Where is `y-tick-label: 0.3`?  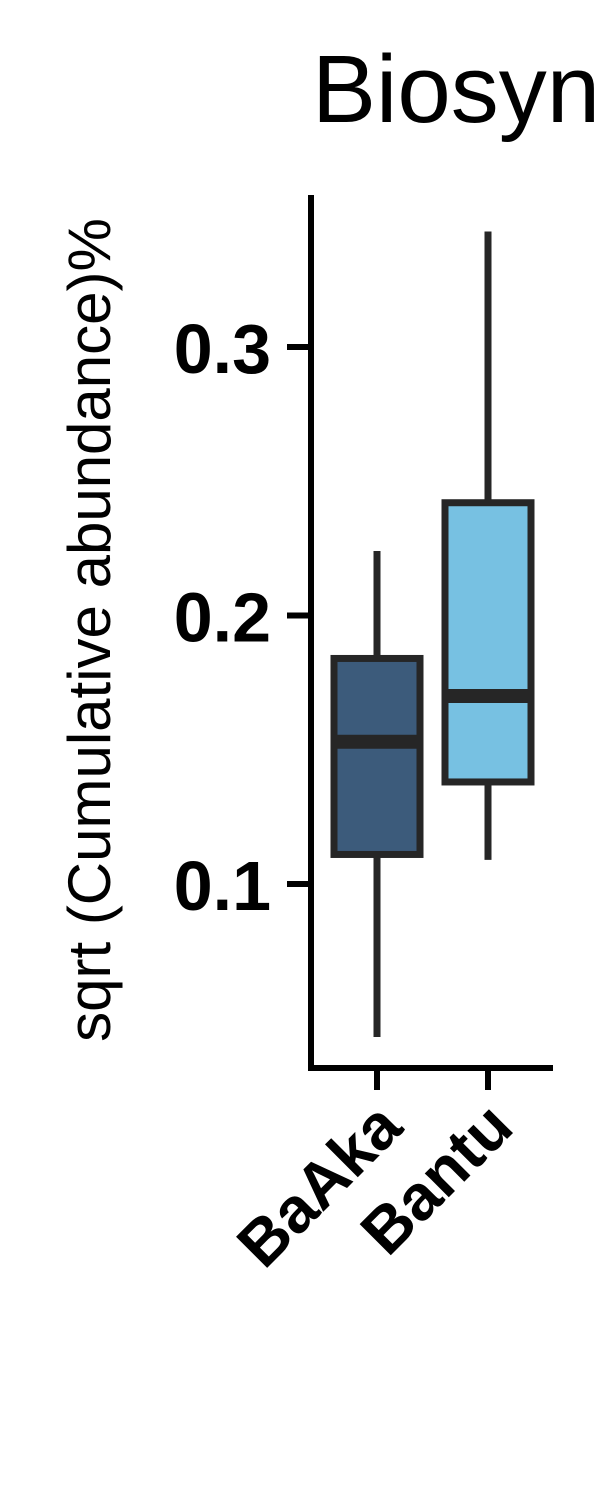
y-tick-label: 0.3 is located at coordinates (222, 349).